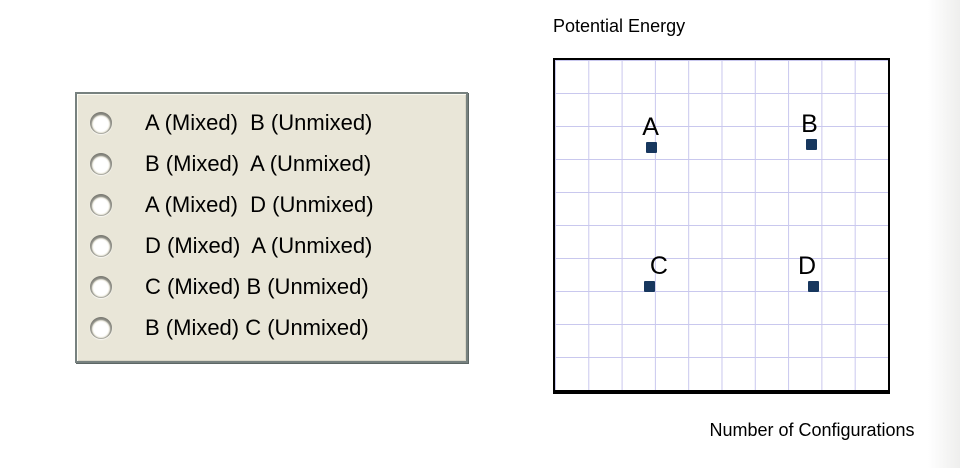 Image resolution: width=960 pixels, height=468 pixels. I want to click on point-label-b: B, so click(809, 123).